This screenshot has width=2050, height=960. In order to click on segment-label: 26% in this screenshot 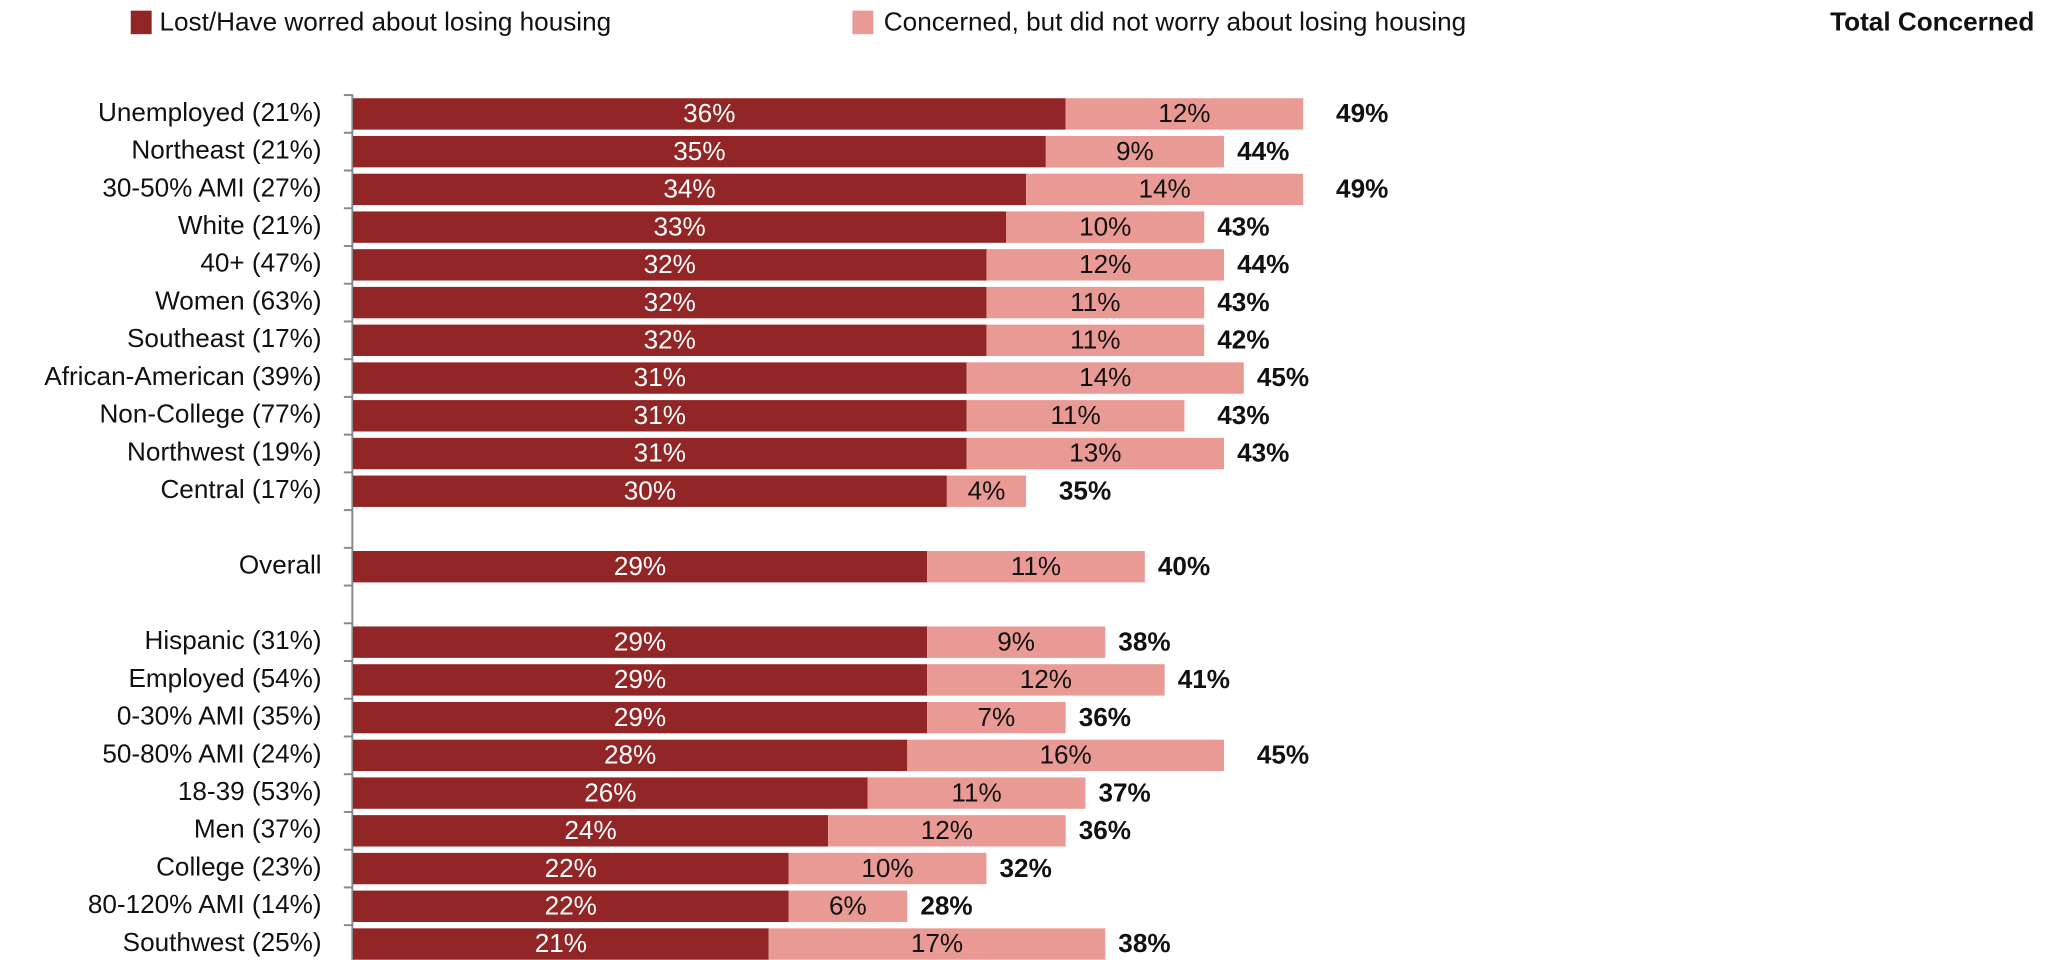, I will do `click(610, 792)`.